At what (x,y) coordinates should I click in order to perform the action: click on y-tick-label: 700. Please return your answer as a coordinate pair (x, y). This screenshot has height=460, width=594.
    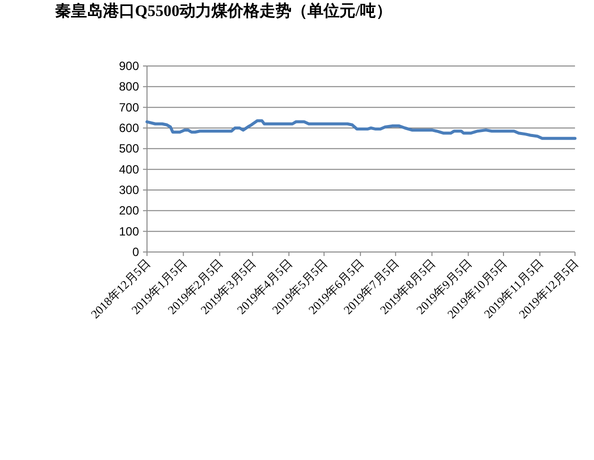
    Looking at the image, I should click on (129, 107).